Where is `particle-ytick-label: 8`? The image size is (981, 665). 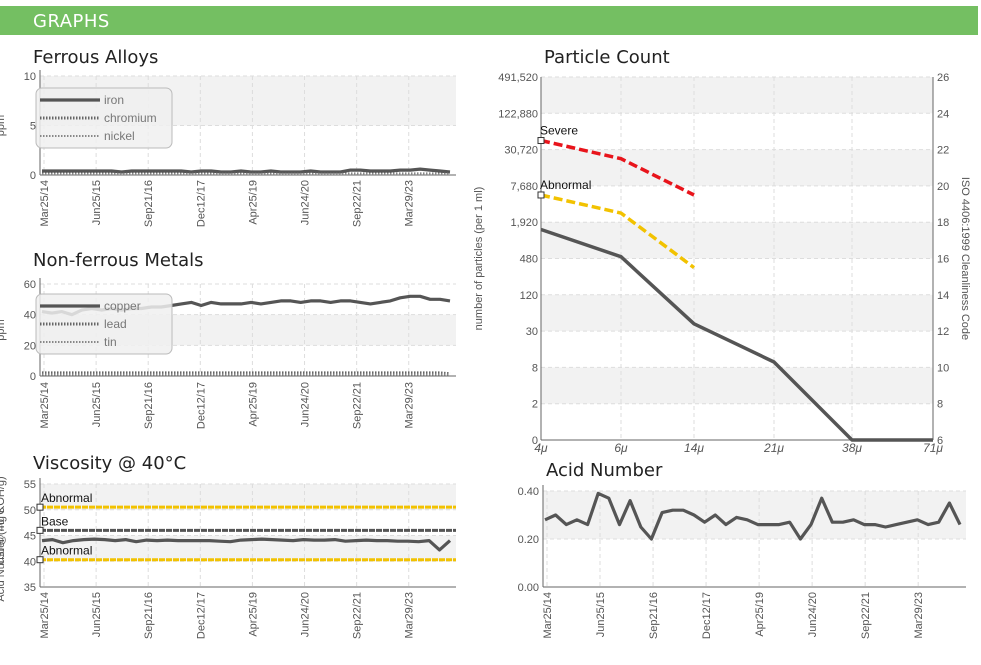
particle-ytick-label: 8 is located at coordinates (535, 368).